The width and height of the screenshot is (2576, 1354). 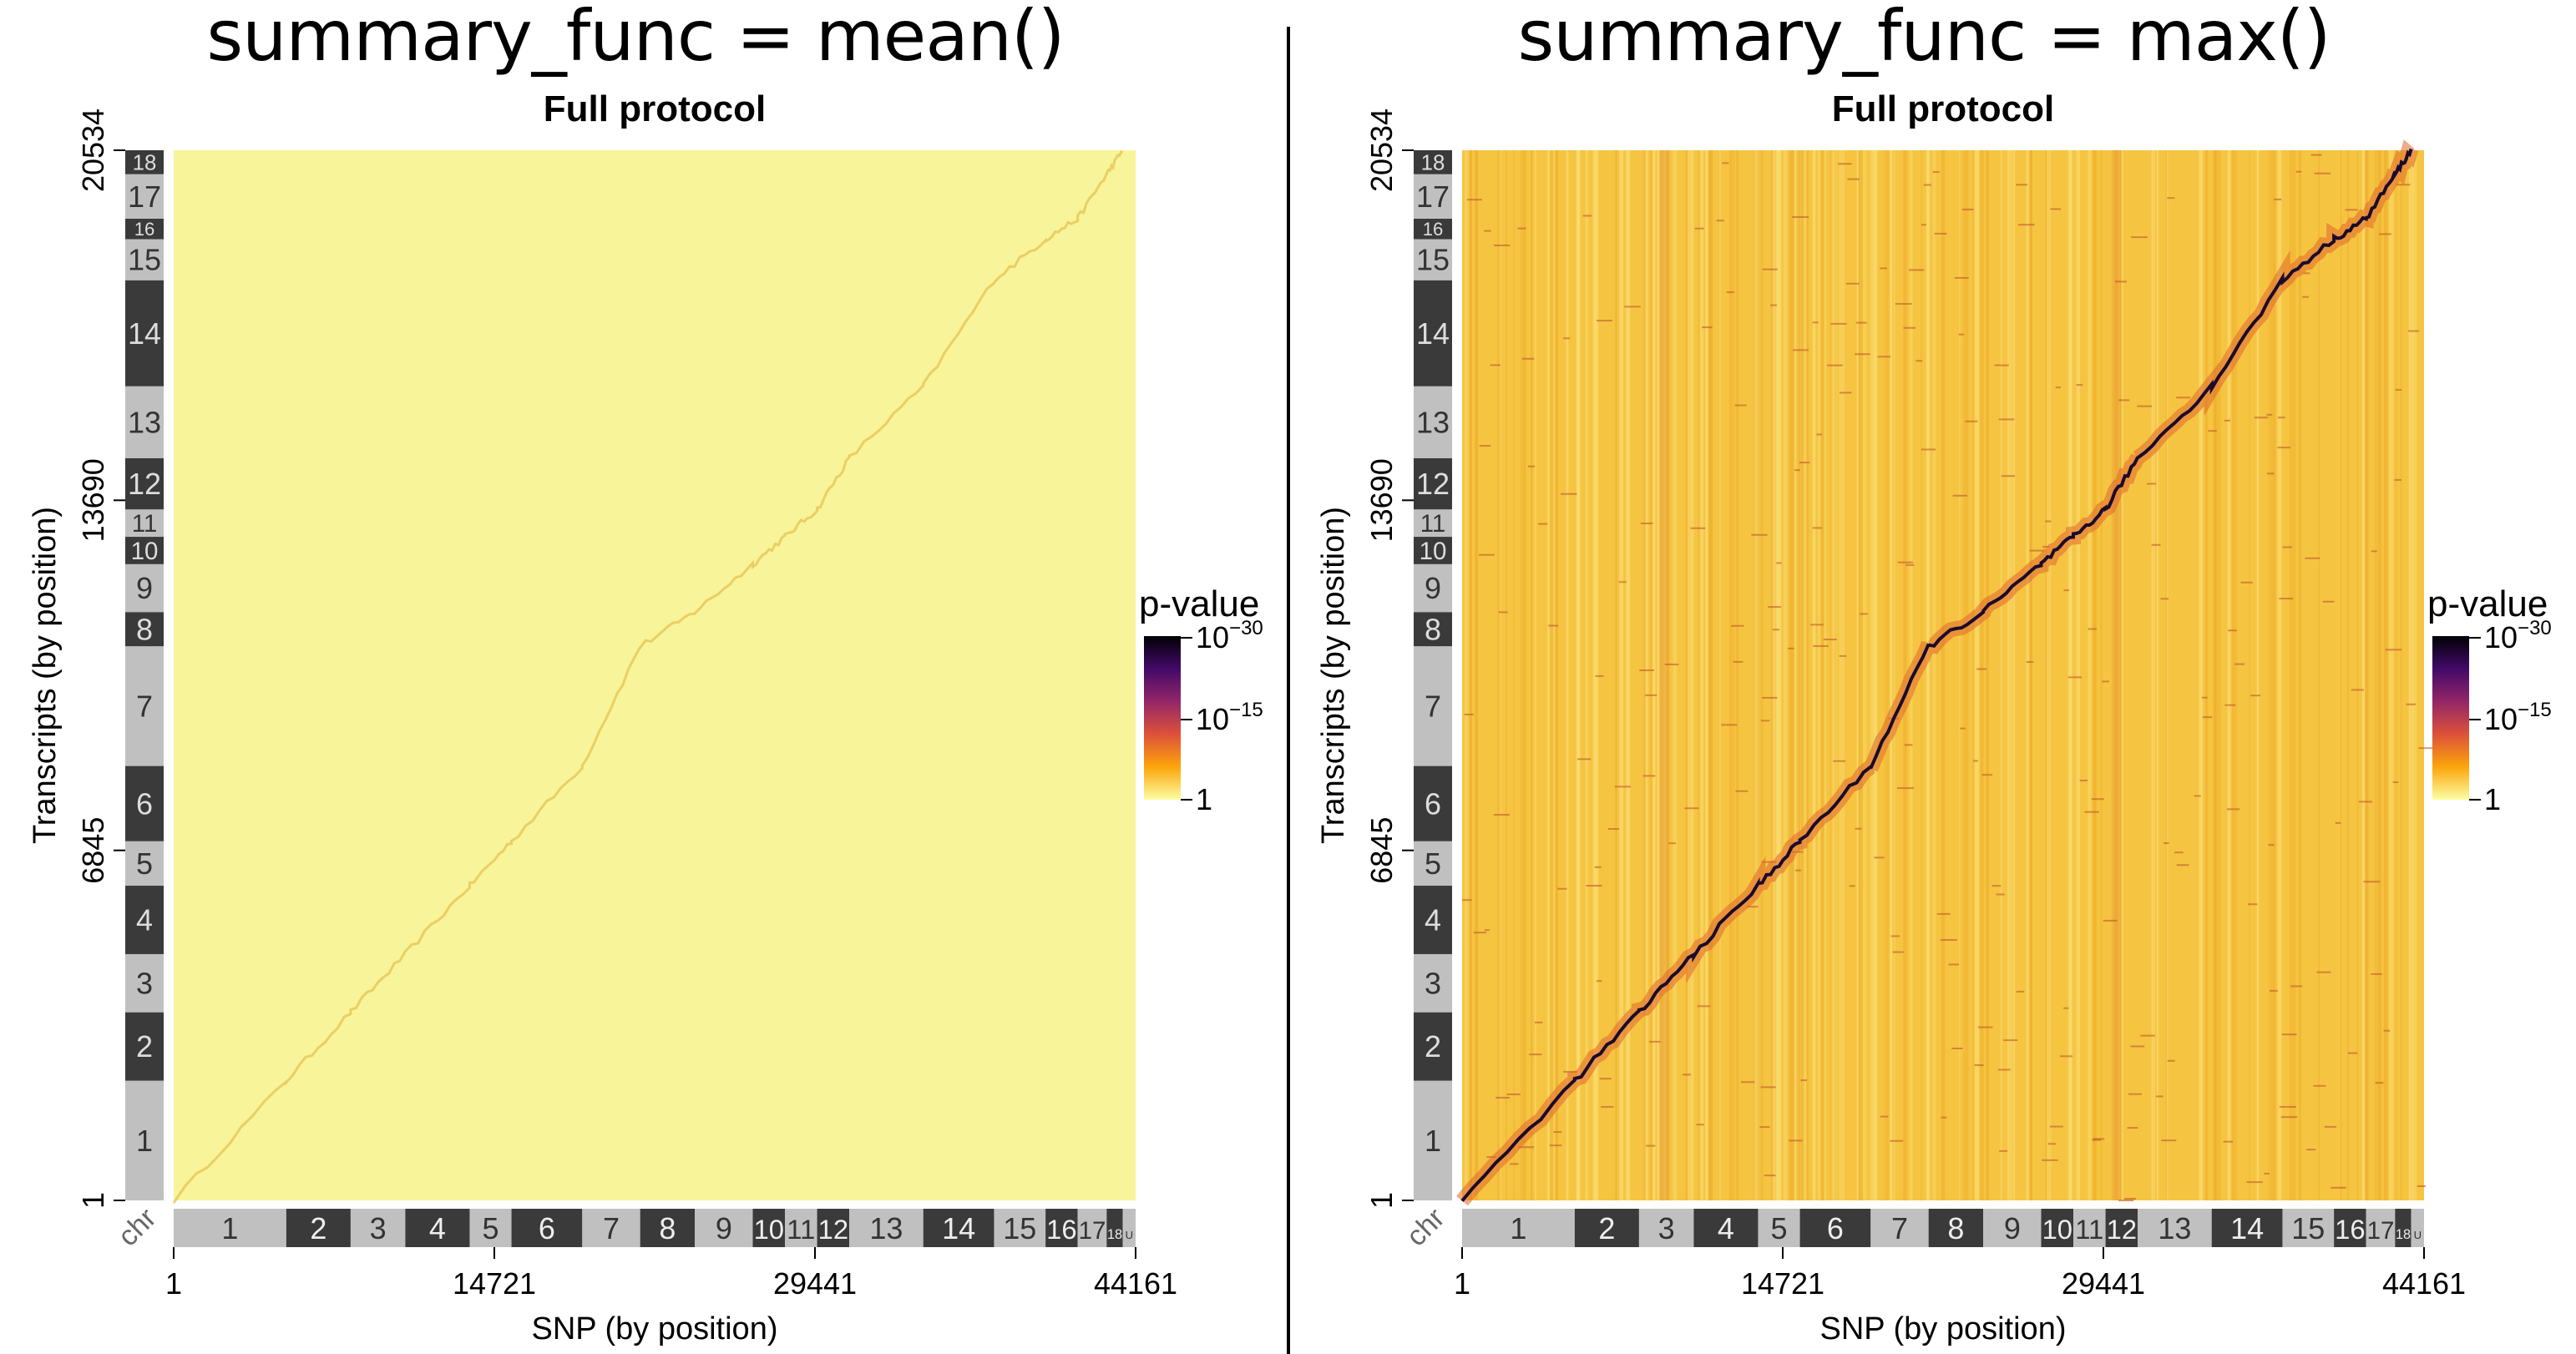 What do you see at coordinates (137, 1227) in the screenshot?
I see `chr-label: chr` at bounding box center [137, 1227].